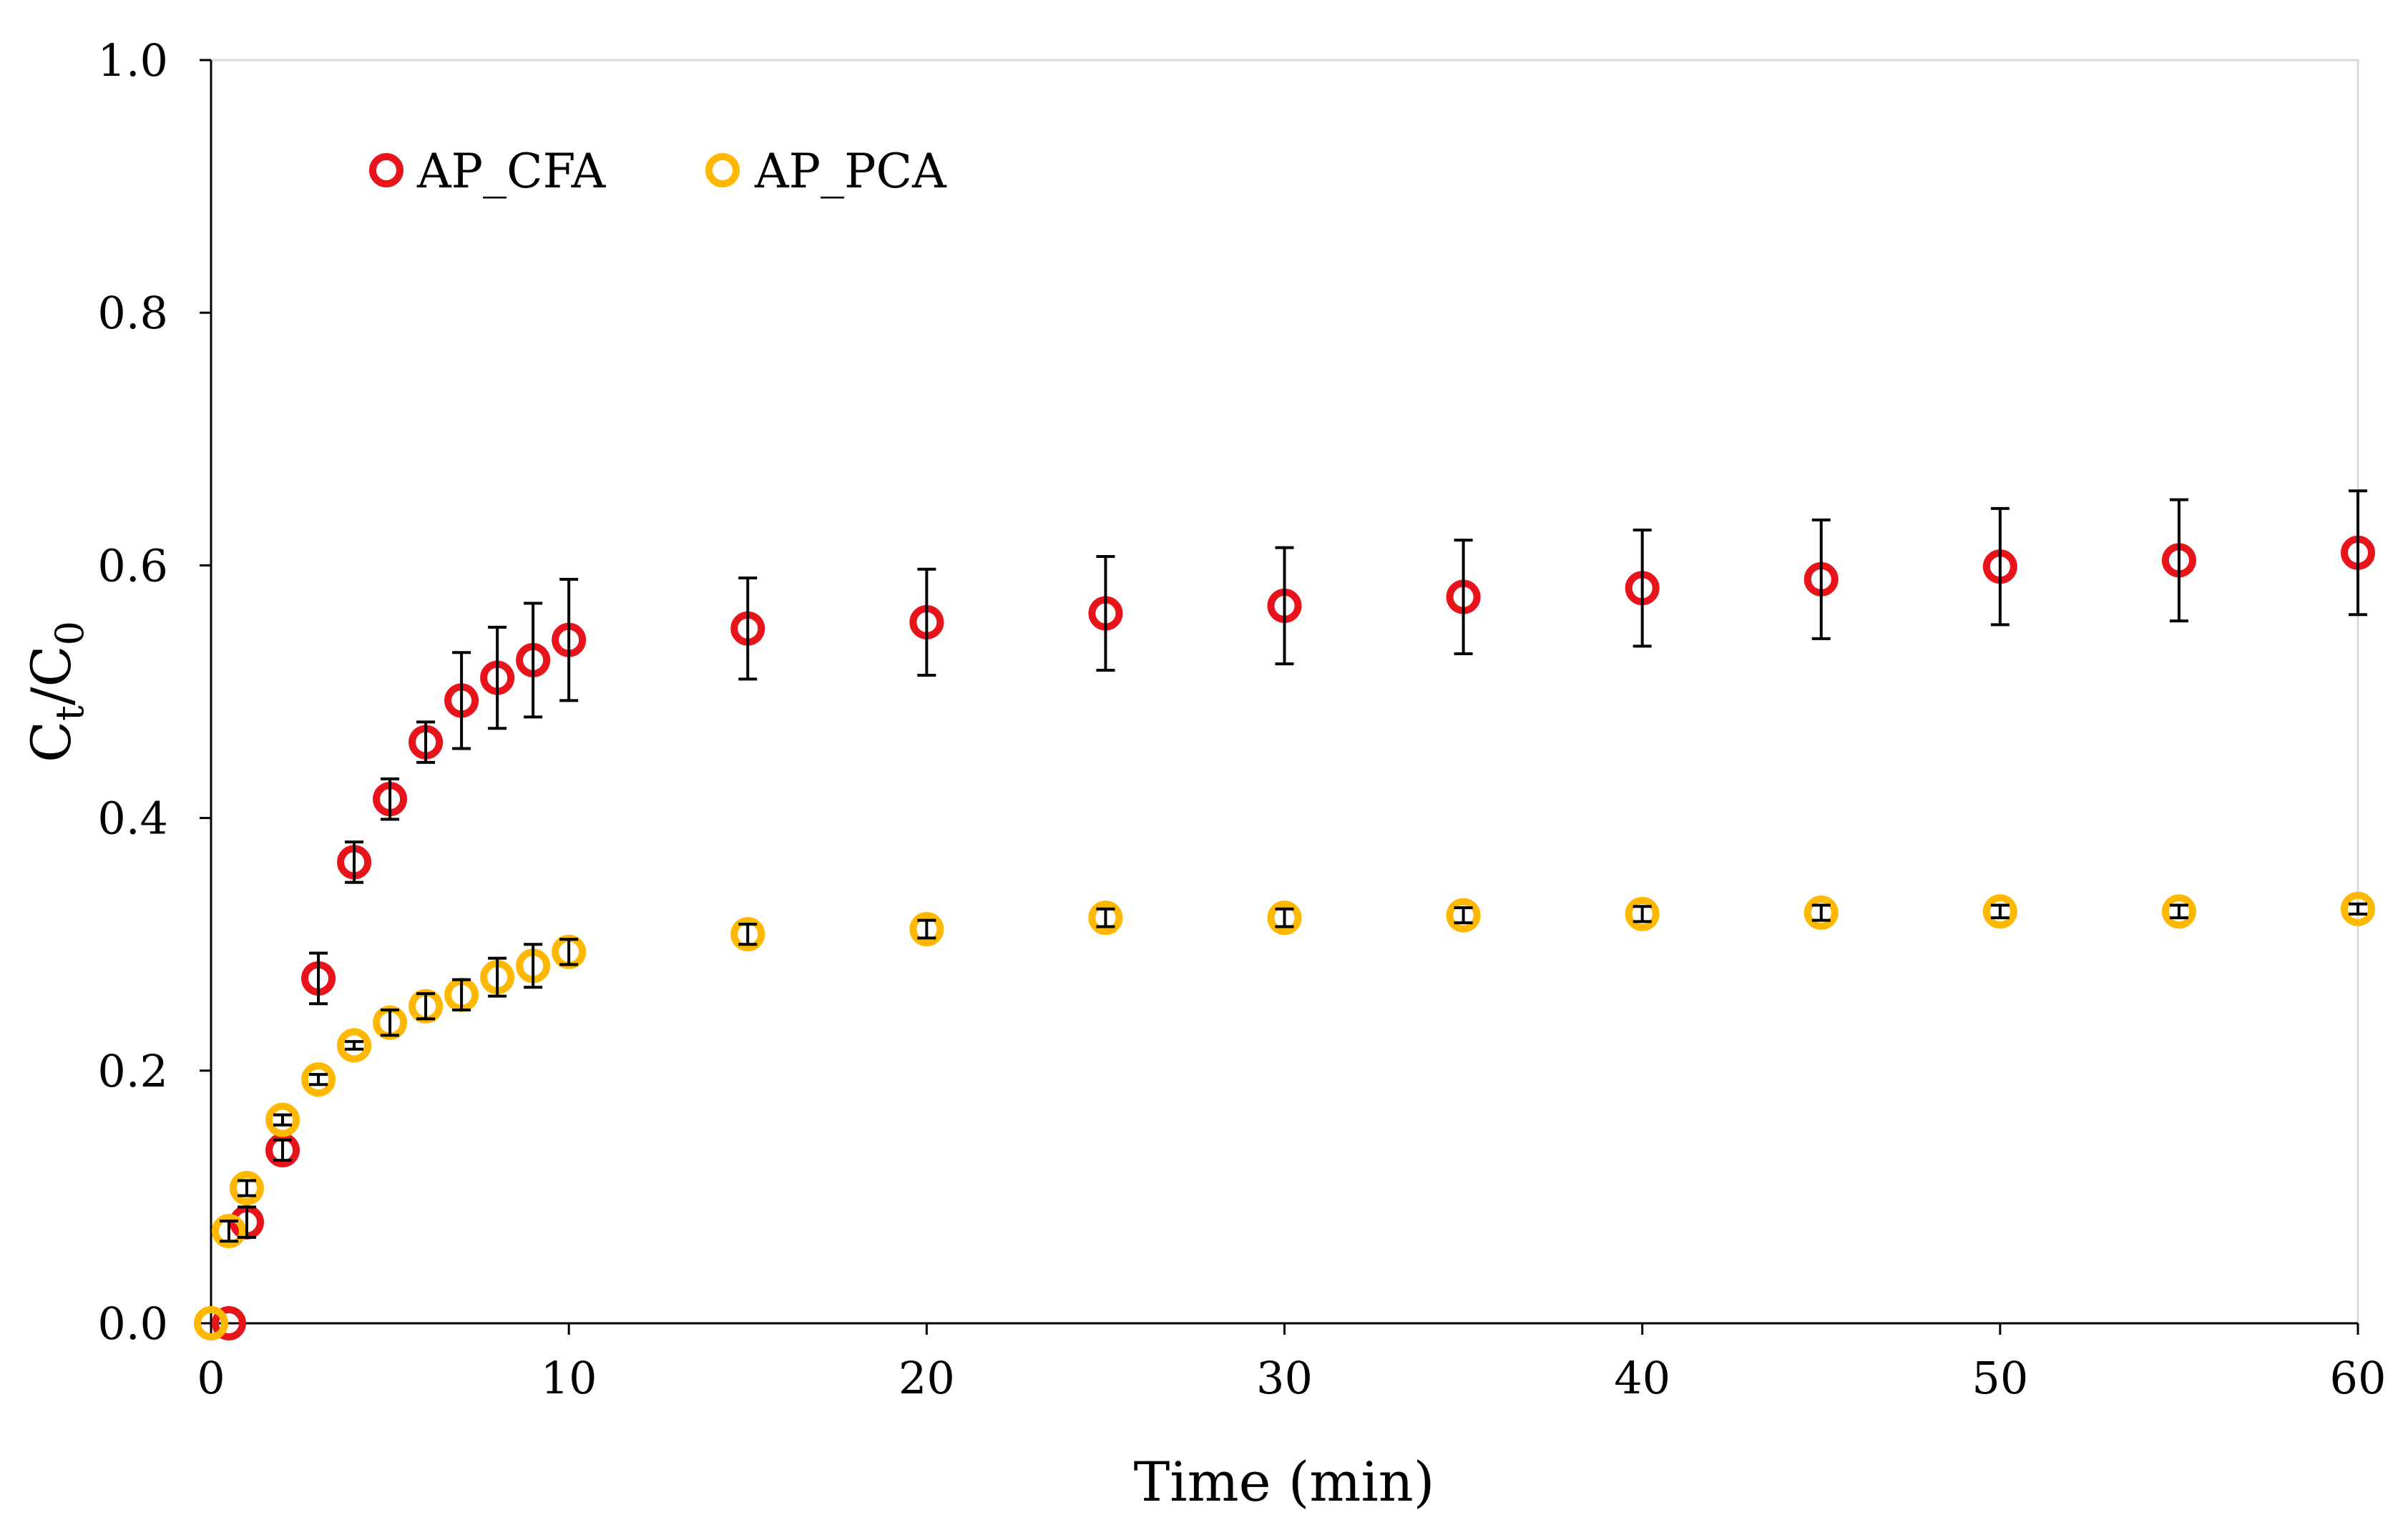  Describe the element at coordinates (1284, 1482) in the screenshot. I see `x-axis-title: Time (min)` at that location.